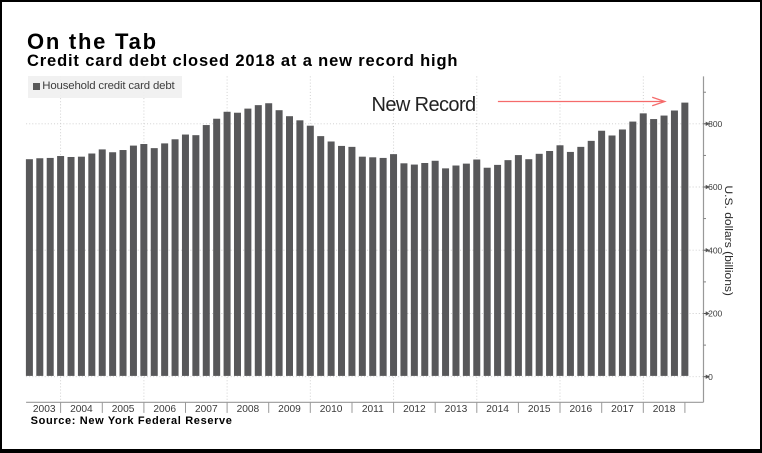  What do you see at coordinates (715, 250) in the screenshot?
I see `svg-text: 400` at bounding box center [715, 250].